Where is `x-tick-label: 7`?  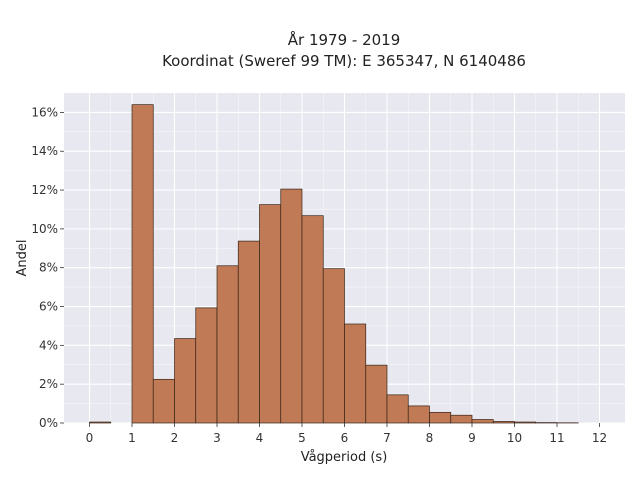 x-tick-label: 7 is located at coordinates (387, 438).